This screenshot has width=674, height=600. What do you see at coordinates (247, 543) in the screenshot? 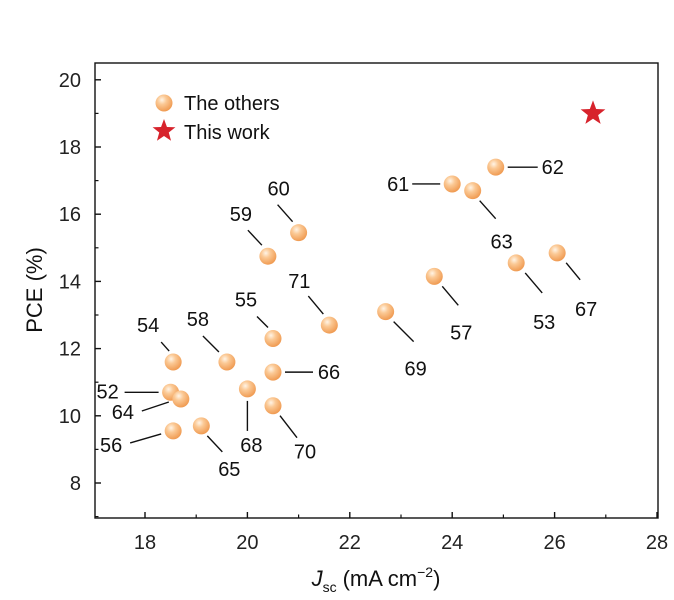
I see `x-tick-label: 20` at bounding box center [247, 543].